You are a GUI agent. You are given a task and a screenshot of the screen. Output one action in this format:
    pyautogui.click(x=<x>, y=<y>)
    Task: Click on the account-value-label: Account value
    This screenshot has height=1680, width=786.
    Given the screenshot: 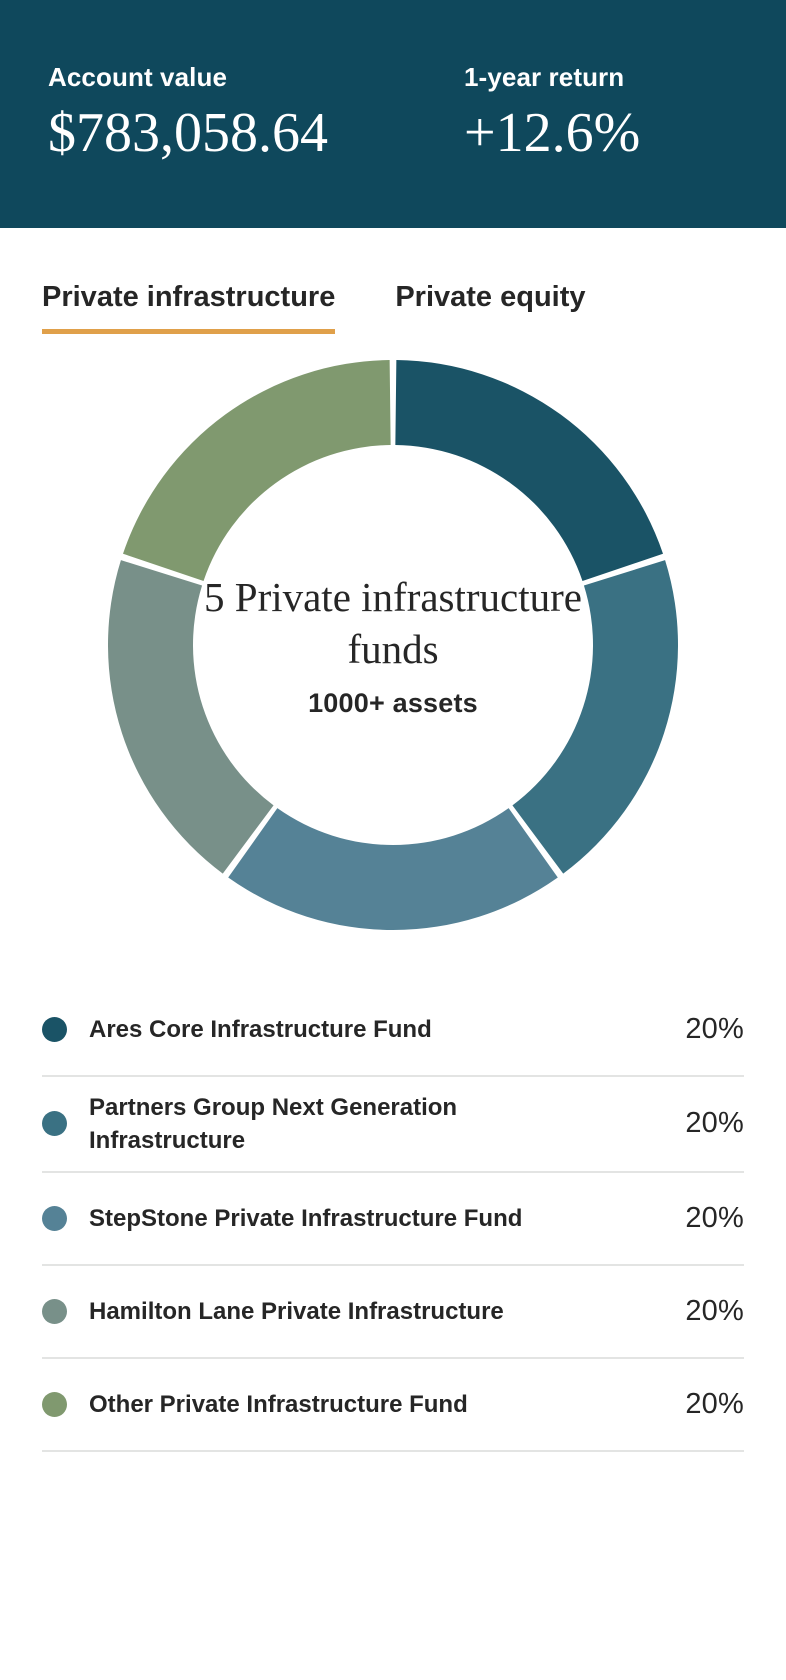 What is the action you would take?
    pyautogui.click(x=138, y=77)
    